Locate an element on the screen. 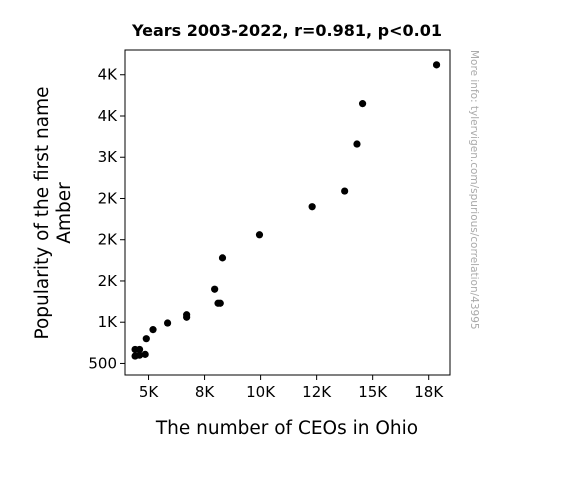  x-tick-label: 18K is located at coordinates (429, 392).